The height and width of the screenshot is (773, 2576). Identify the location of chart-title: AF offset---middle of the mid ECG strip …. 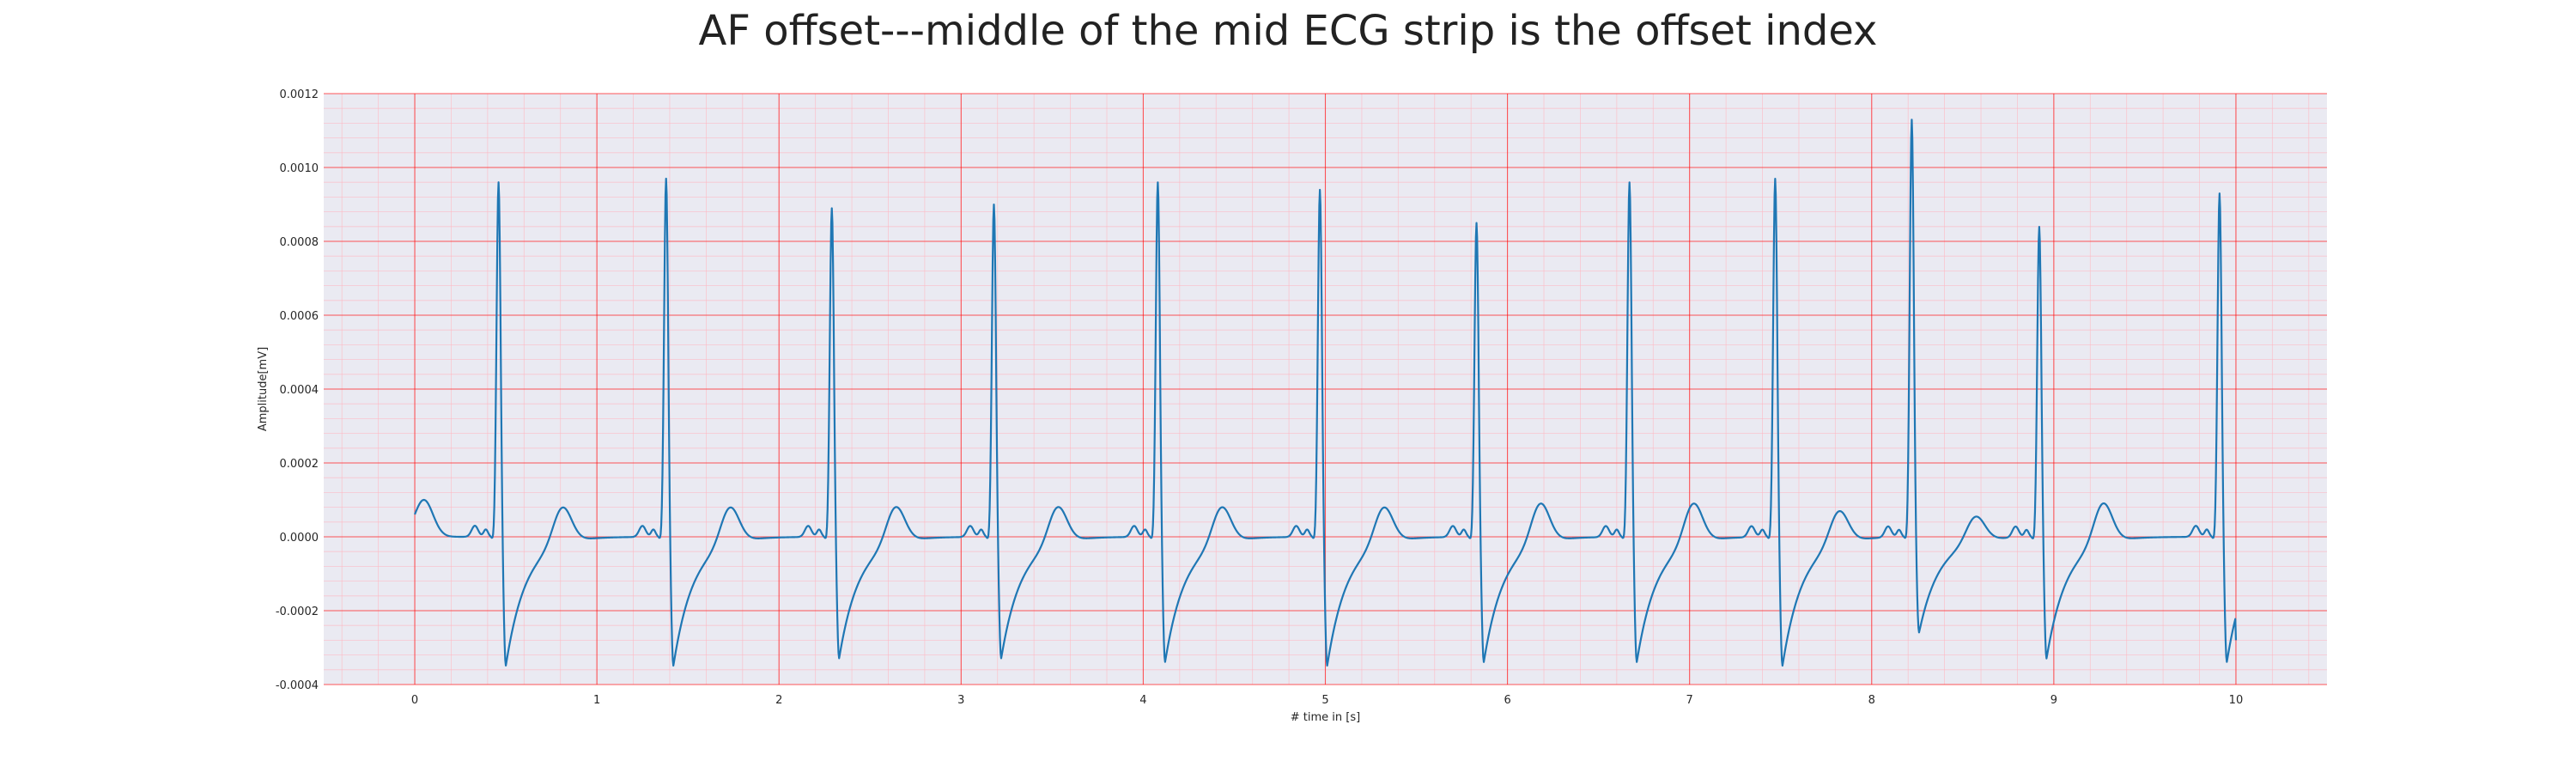
(1288, 31).